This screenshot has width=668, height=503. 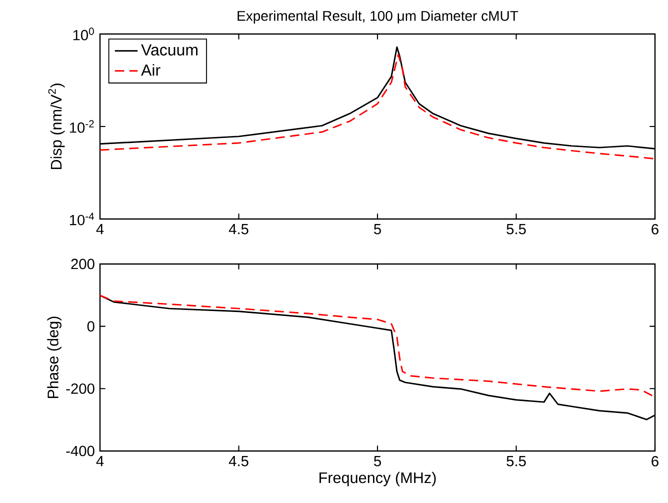 What do you see at coordinates (90, 326) in the screenshot?
I see `y-tick-label: 0` at bounding box center [90, 326].